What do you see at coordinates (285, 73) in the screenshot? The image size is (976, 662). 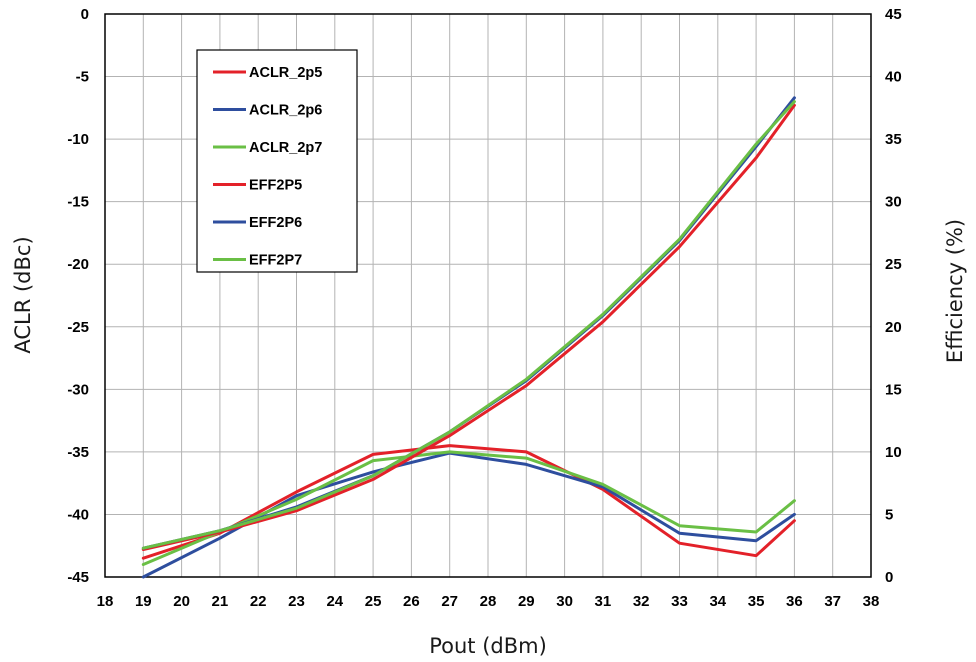 I see `legend-label-aclr_2p5: ACLR_2p5` at bounding box center [285, 73].